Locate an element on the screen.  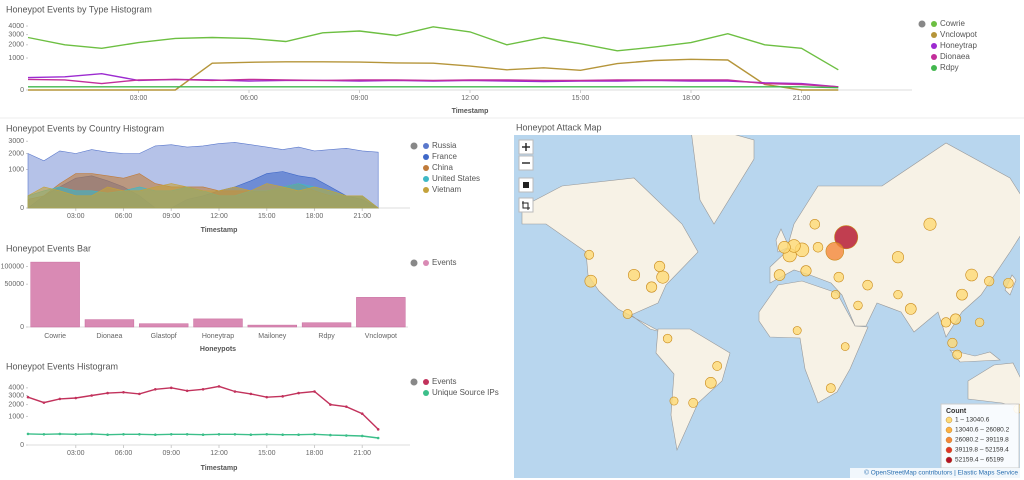
x-tick-label: 06:00 is located at coordinates (124, 216).